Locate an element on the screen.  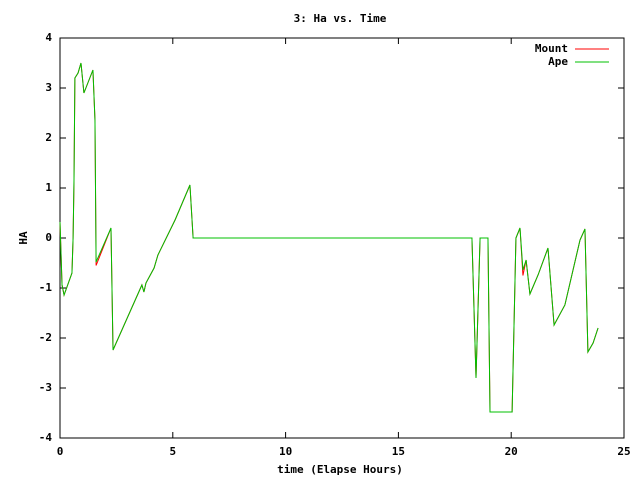
y-tick-label: 4 is located at coordinates (48, 37).